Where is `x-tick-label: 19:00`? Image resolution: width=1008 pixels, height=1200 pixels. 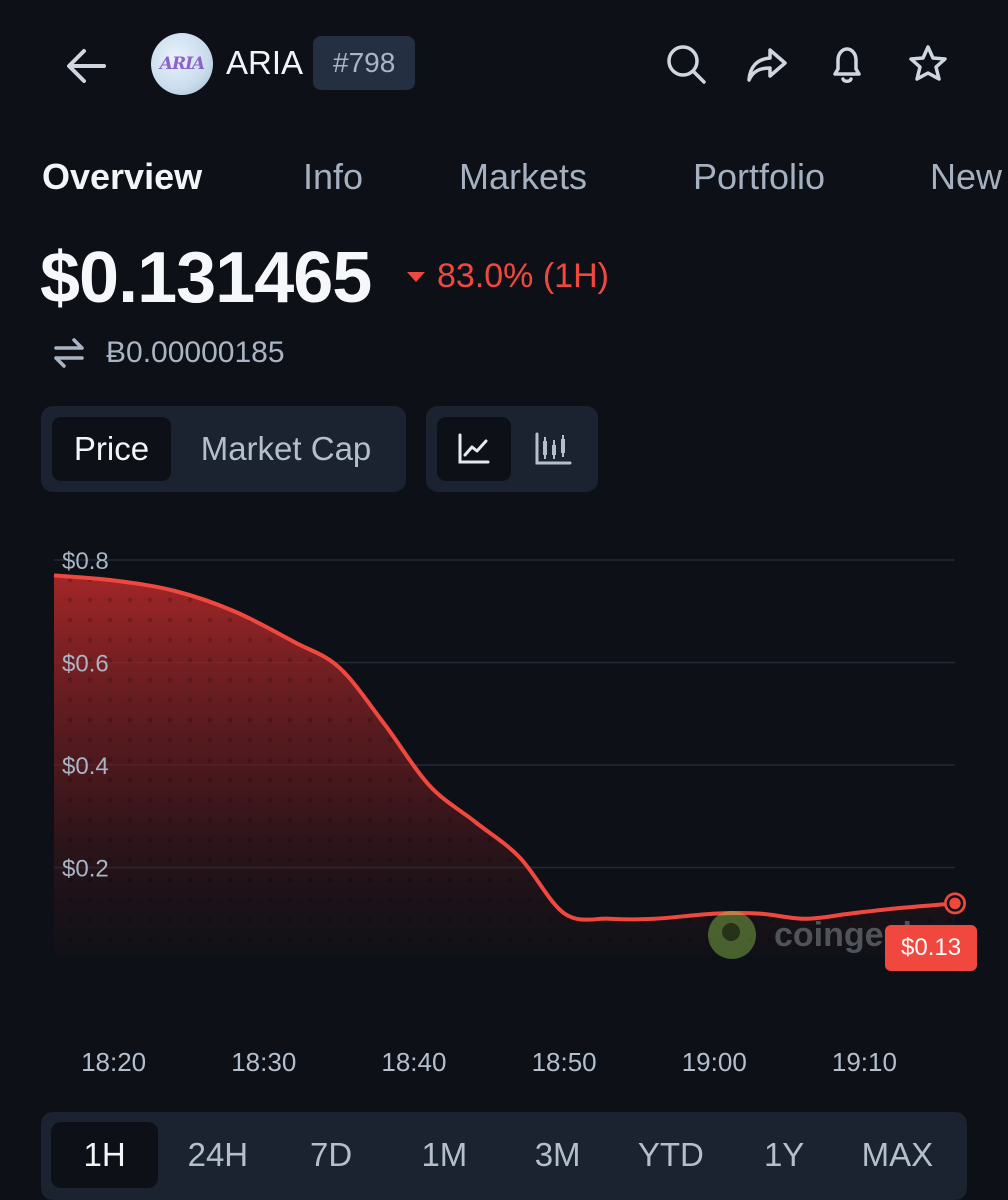 x-tick-label: 19:00 is located at coordinates (714, 1062).